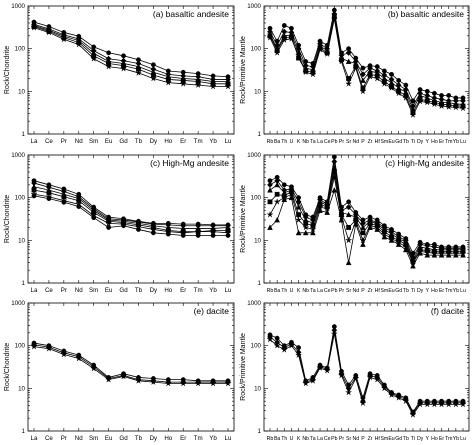  What do you see at coordinates (348, 439) in the screenshot?
I see `x-tick-label-sr: Sr` at bounding box center [348, 439].